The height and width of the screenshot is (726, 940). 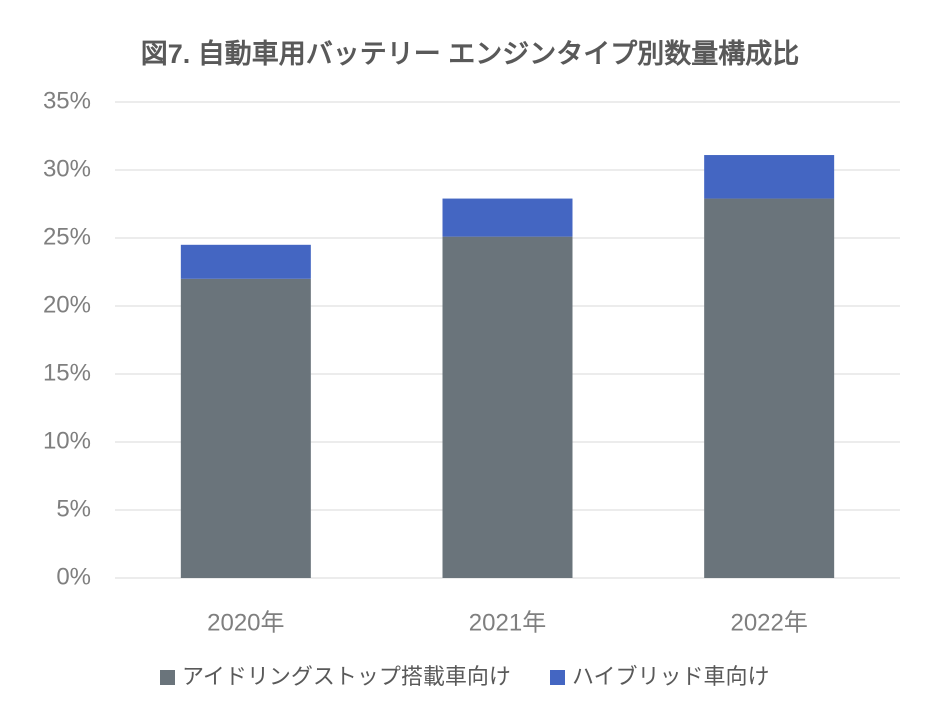 What do you see at coordinates (470, 53) in the screenshot?
I see `chart-title: 図7. 自動車用バッテリー エンジンタイプ別数量構成比` at bounding box center [470, 53].